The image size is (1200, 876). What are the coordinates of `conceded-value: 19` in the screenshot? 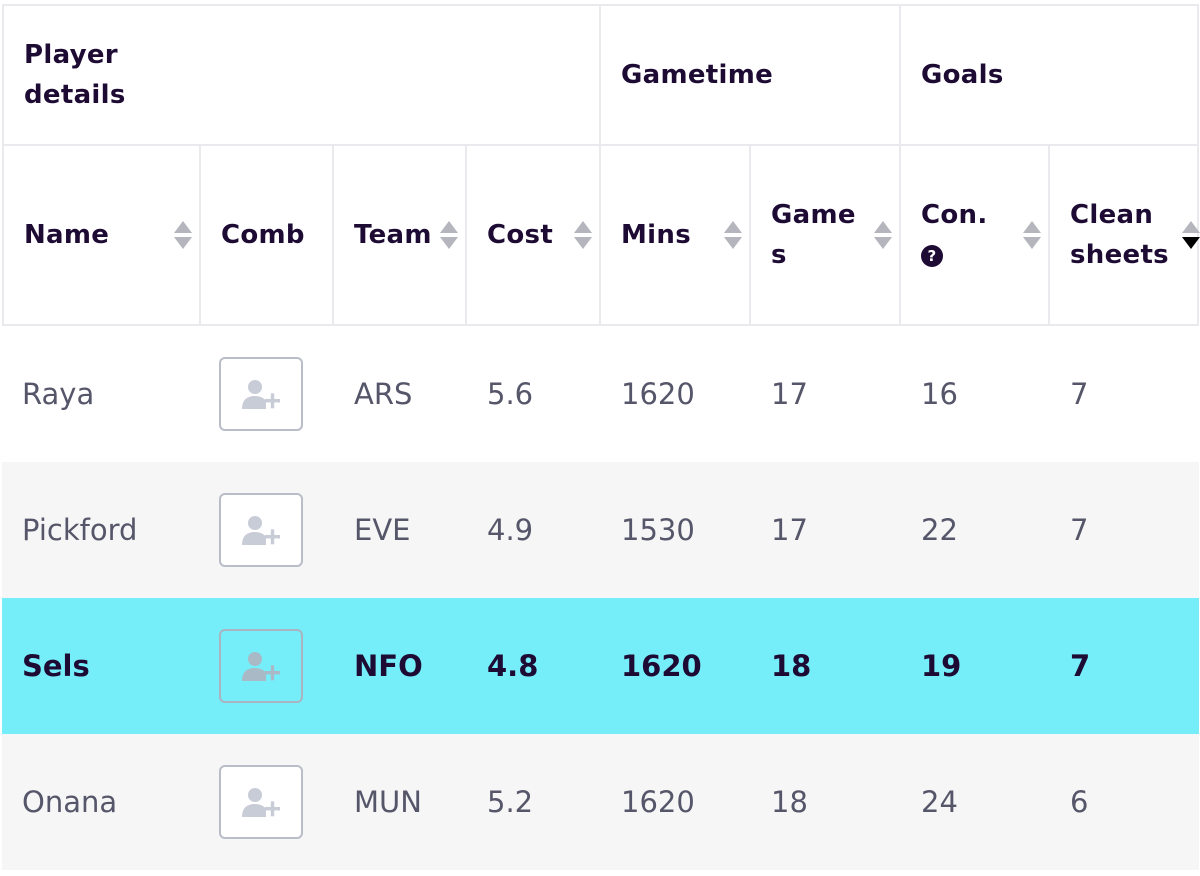 It's located at (941, 666).